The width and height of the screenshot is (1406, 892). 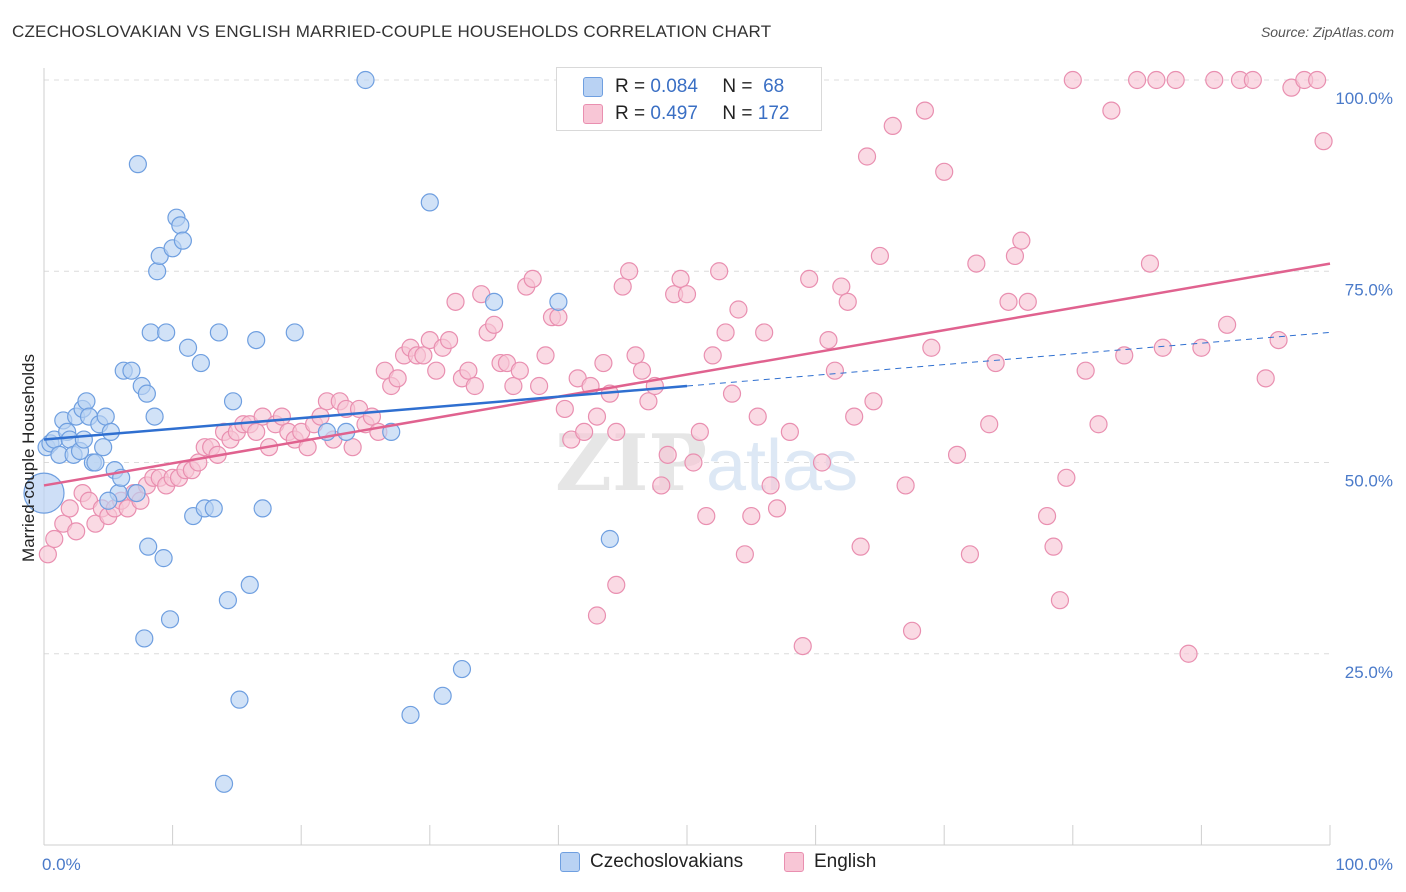 What do you see at coordinates (773, 113) in the screenshot?
I see `legend-n-value-pink: 172` at bounding box center [773, 113].